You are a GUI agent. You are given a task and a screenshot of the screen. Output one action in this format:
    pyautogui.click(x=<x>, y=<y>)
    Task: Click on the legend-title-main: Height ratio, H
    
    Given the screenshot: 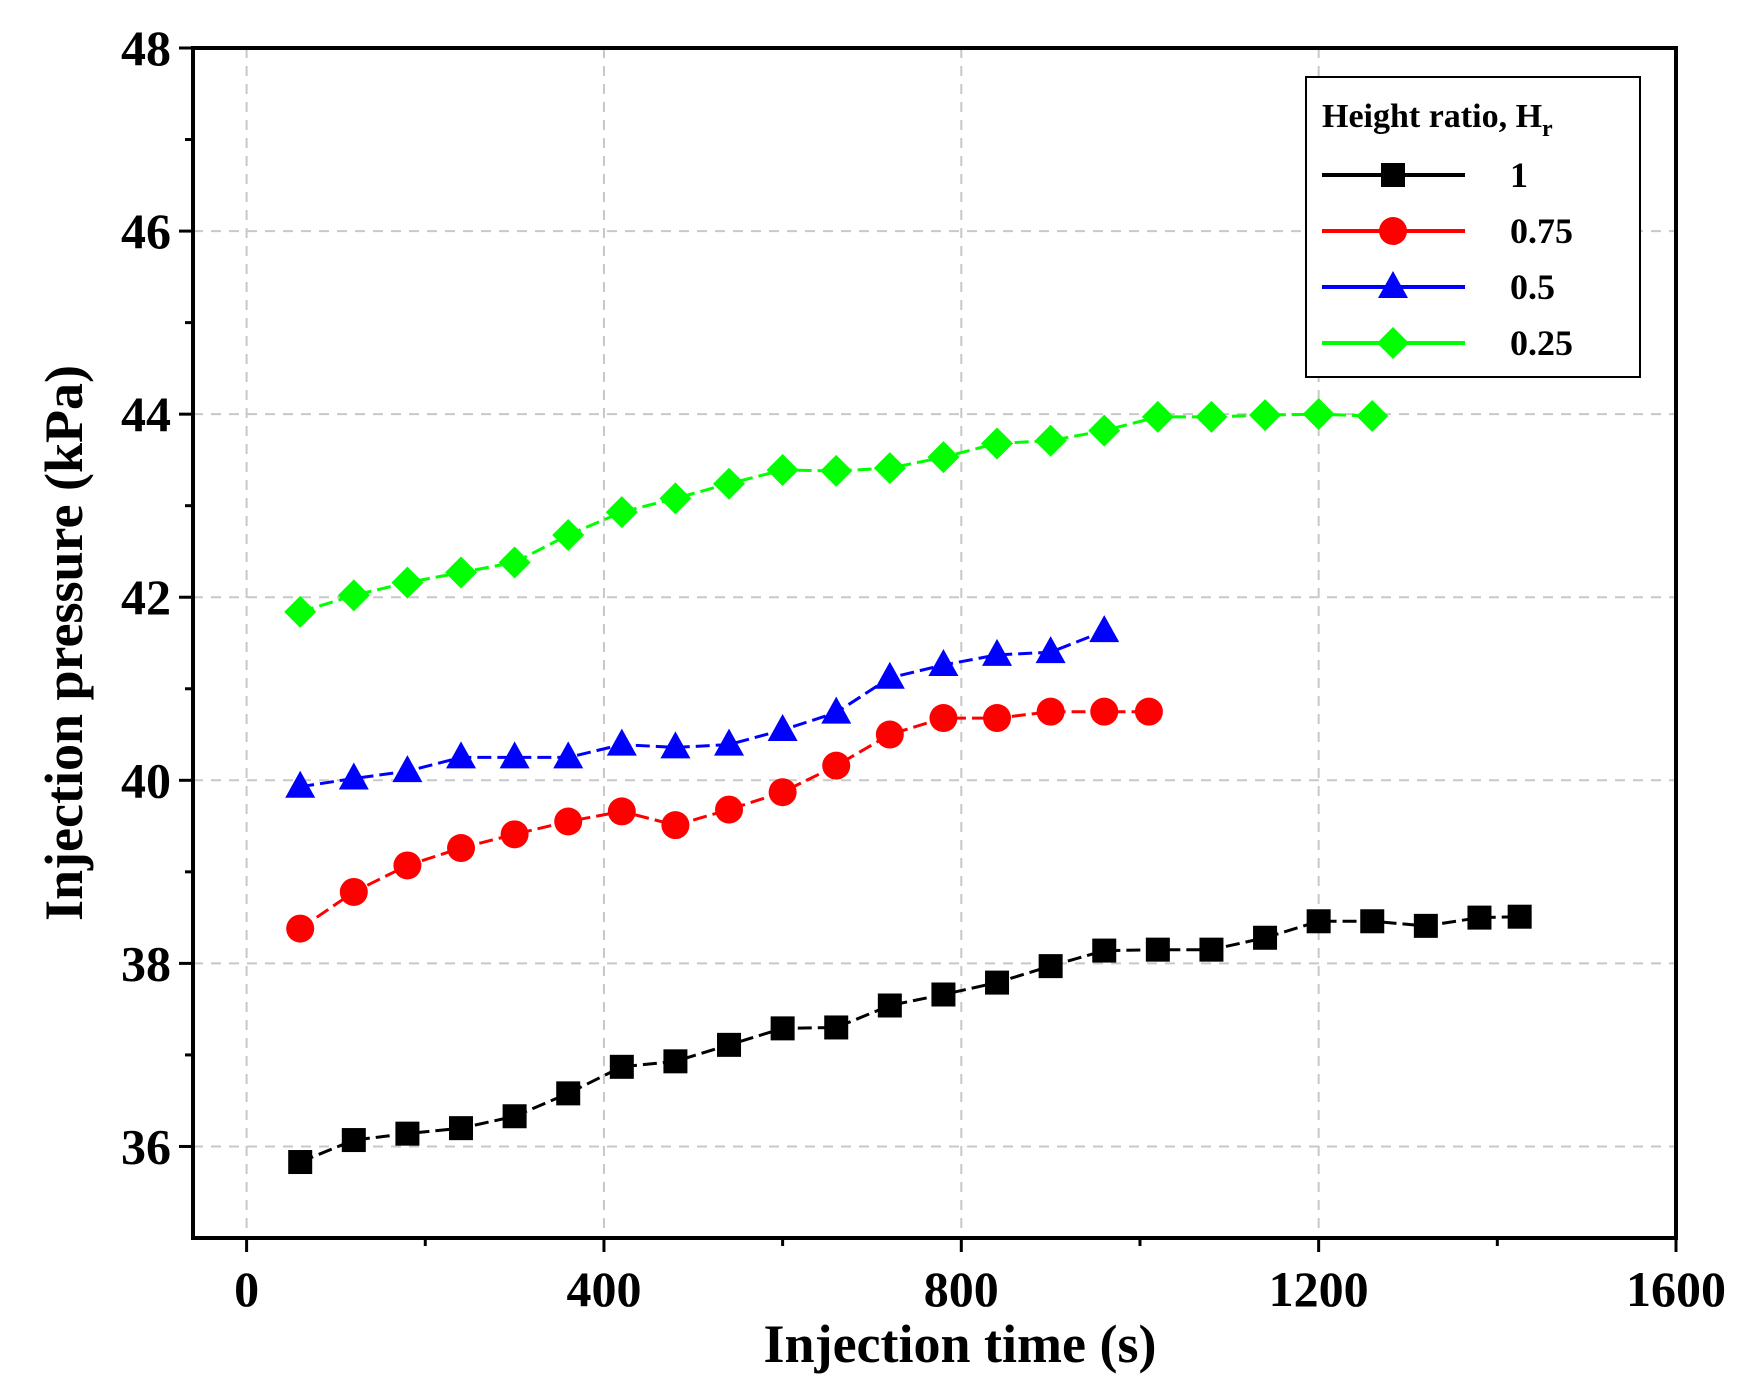 What is the action you would take?
    pyautogui.click(x=1432, y=116)
    